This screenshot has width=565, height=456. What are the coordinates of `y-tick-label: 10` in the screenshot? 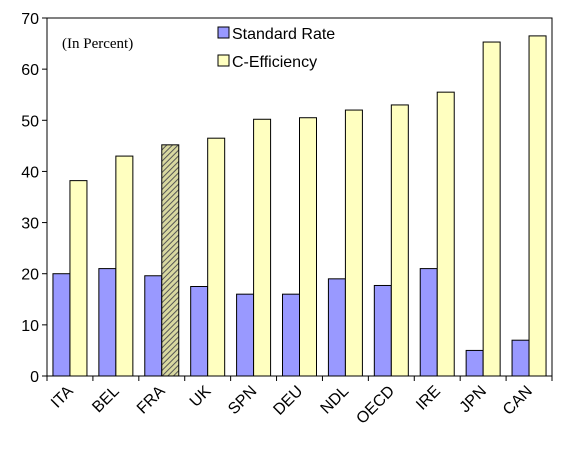 It's located at (30, 326).